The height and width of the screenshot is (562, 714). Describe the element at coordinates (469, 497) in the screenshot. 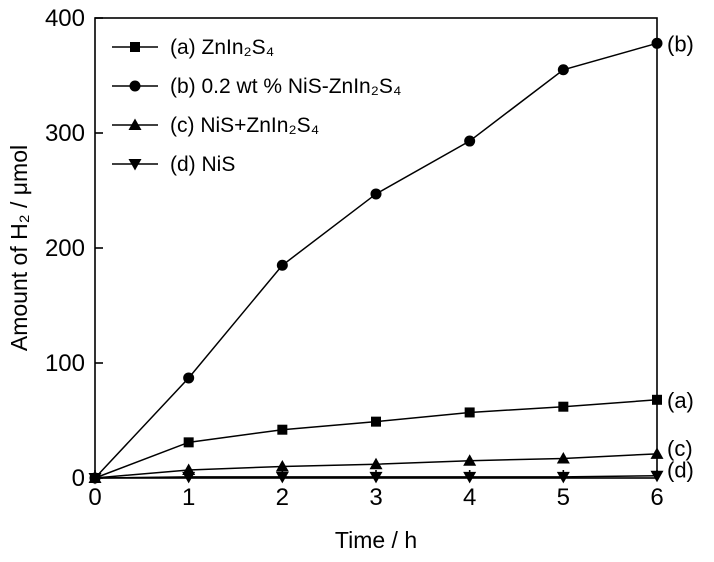

I see `x-tick-label: 4` at that location.